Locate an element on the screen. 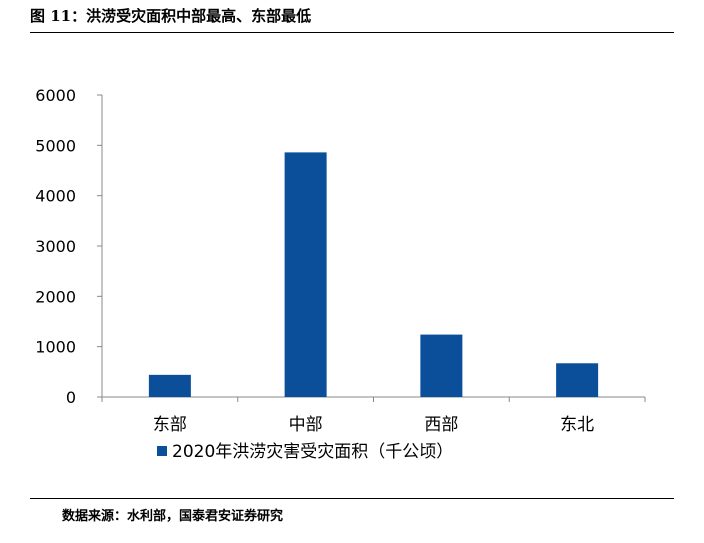 The image size is (704, 543). x-category-label: 中部 is located at coordinates (306, 425).